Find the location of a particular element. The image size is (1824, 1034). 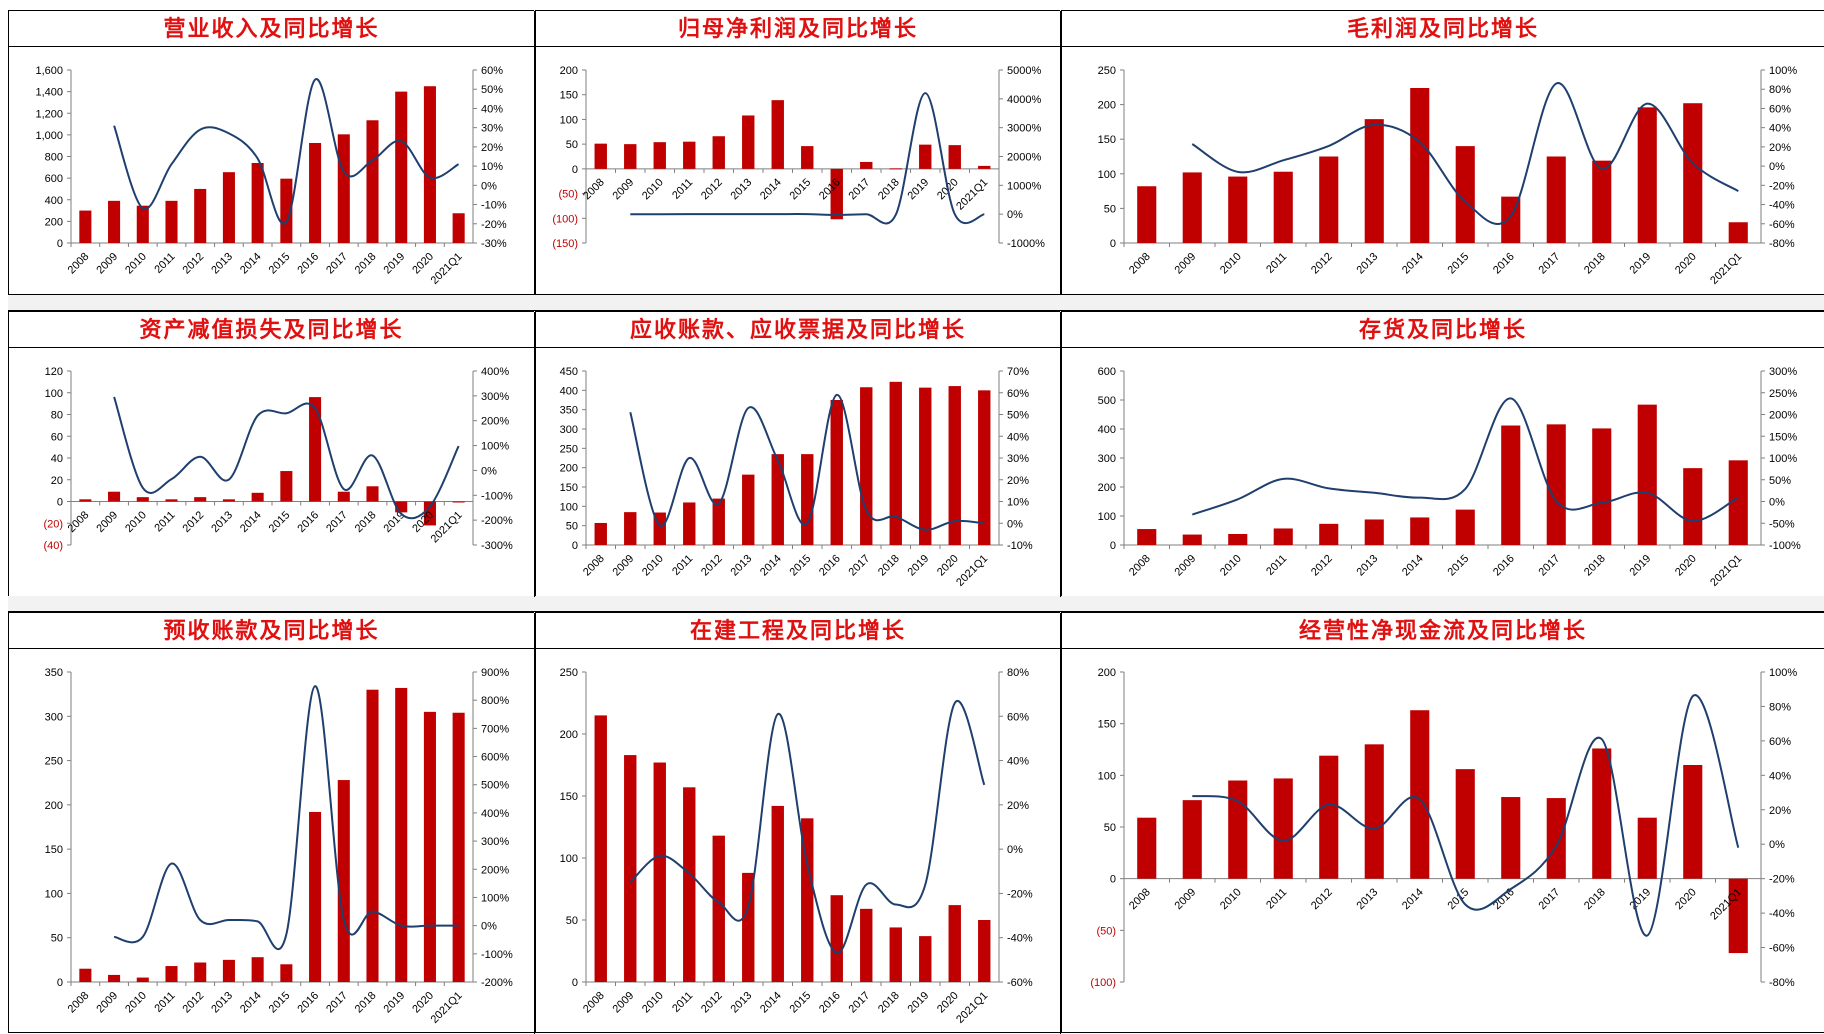

y2-tick-label: 800% is located at coordinates (495, 701).